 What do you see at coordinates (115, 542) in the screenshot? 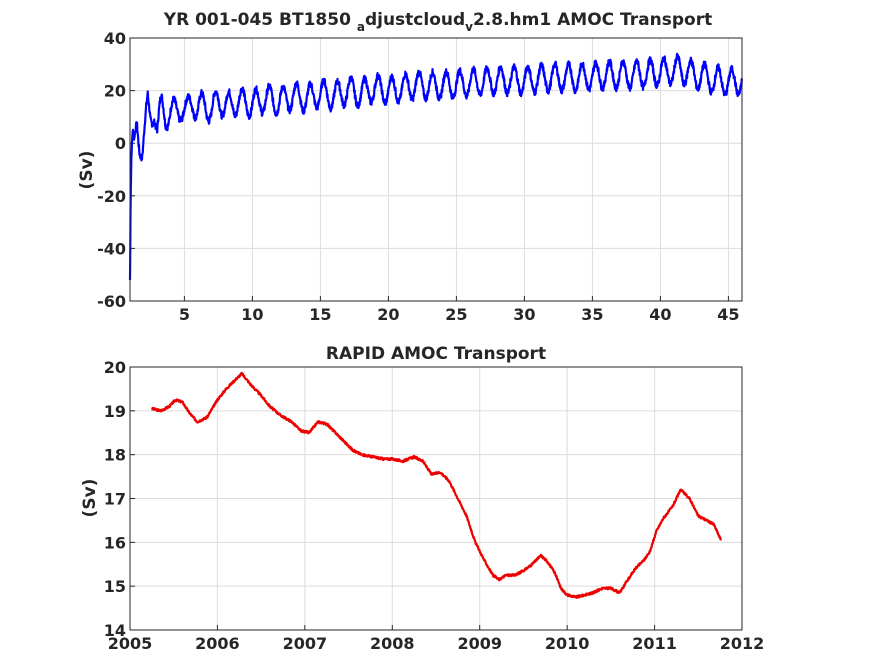
I see `y-tick-label: 16` at bounding box center [115, 542].